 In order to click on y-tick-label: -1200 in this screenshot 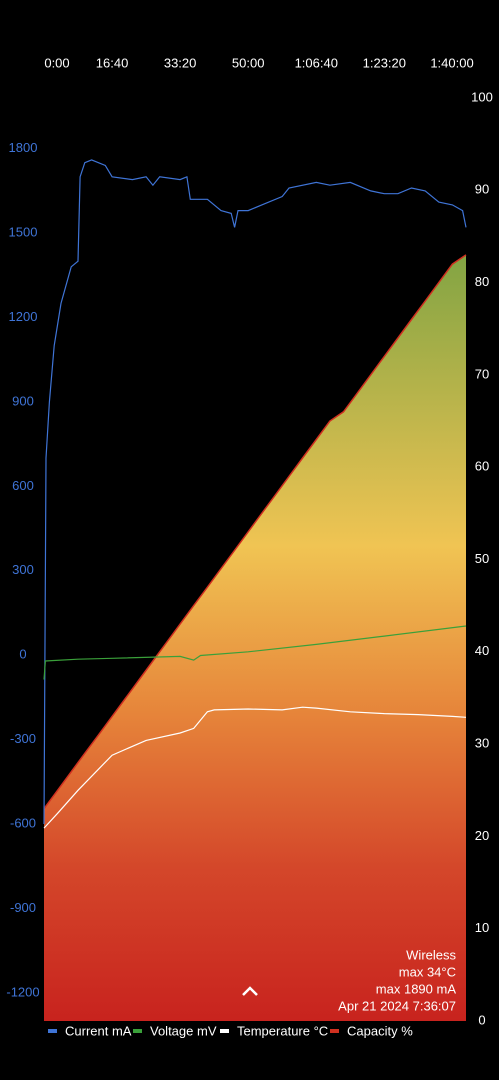, I will do `click(22, 991)`.